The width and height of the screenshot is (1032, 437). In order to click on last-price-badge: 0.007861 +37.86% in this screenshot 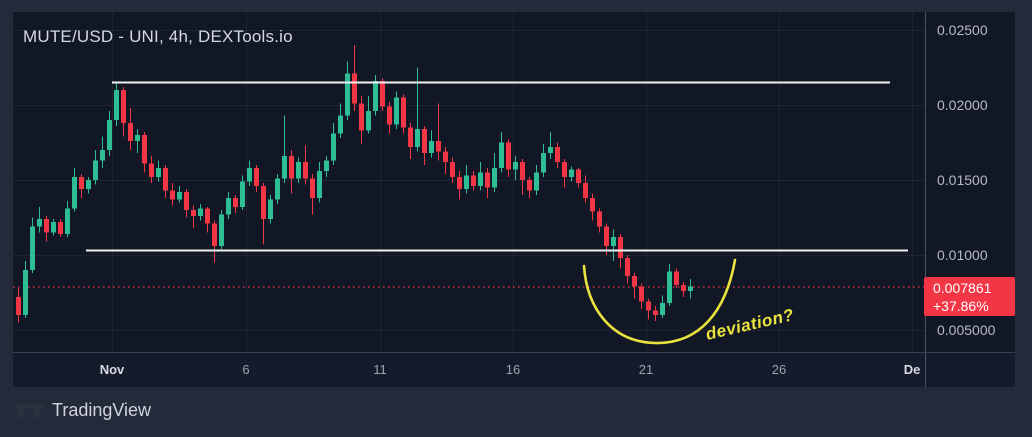, I will do `click(969, 296)`.